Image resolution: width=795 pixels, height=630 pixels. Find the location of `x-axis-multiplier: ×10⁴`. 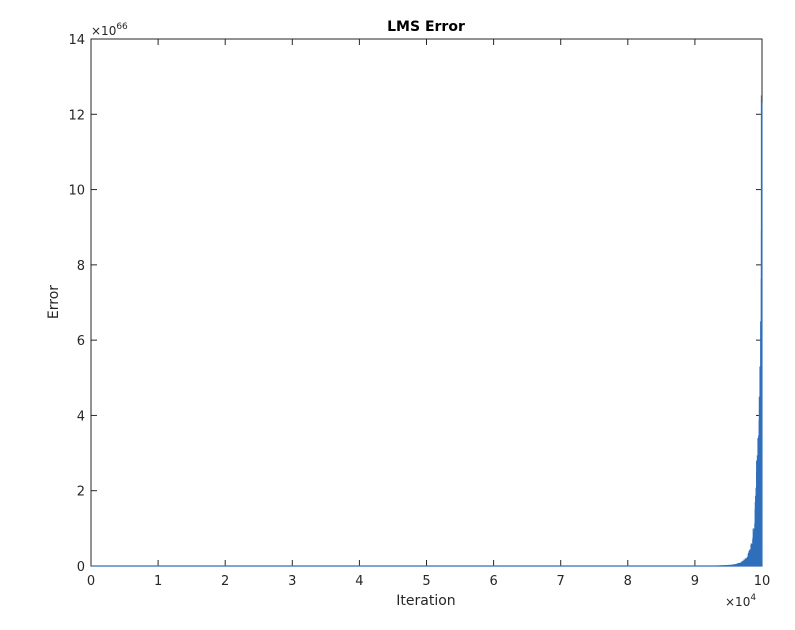

x-axis-multiplier: ×10⁴ is located at coordinates (740, 601).